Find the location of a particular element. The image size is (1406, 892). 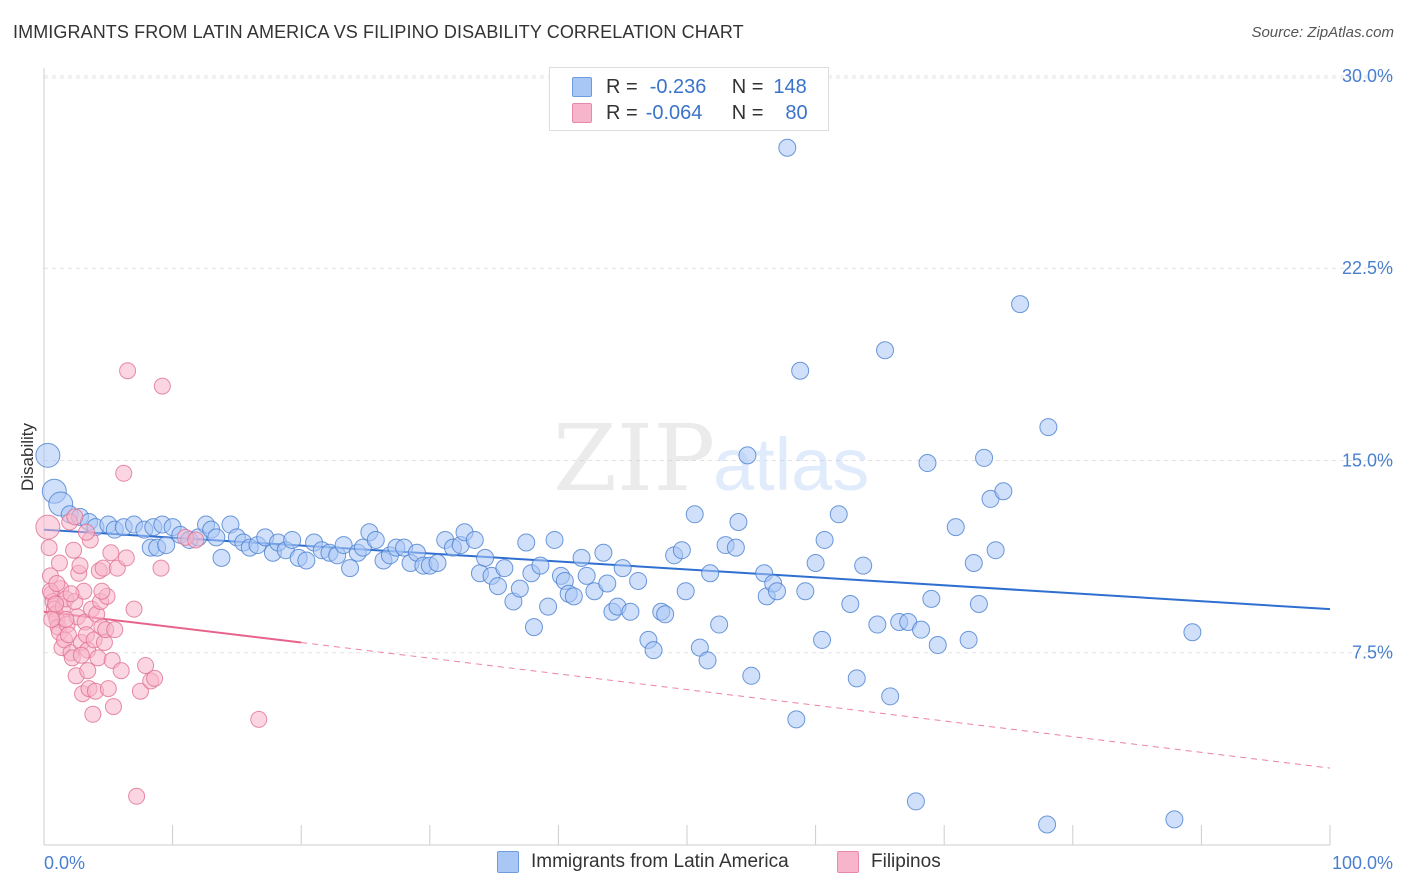

n-value: 148 is located at coordinates (790, 86).